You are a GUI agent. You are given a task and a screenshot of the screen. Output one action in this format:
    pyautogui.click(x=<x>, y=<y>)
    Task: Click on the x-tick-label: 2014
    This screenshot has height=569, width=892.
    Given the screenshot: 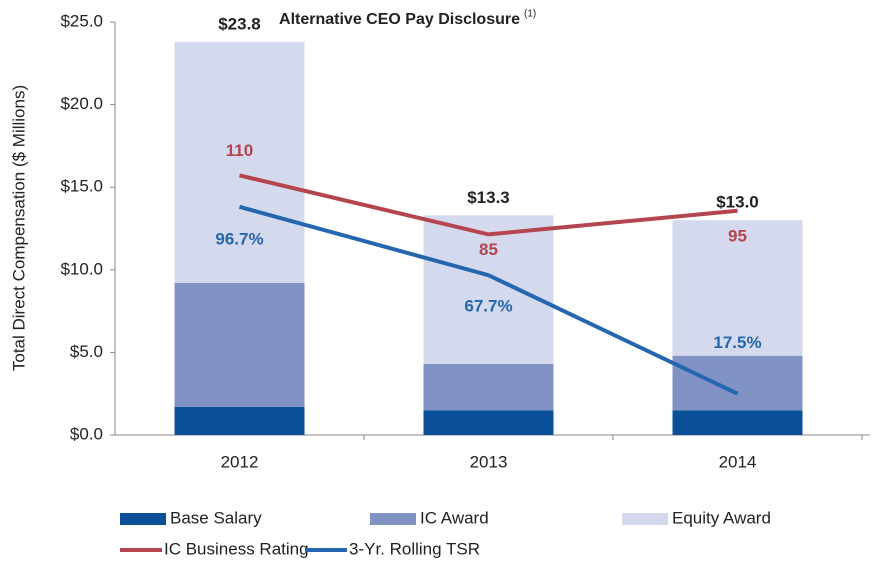 What is the action you would take?
    pyautogui.click(x=738, y=461)
    